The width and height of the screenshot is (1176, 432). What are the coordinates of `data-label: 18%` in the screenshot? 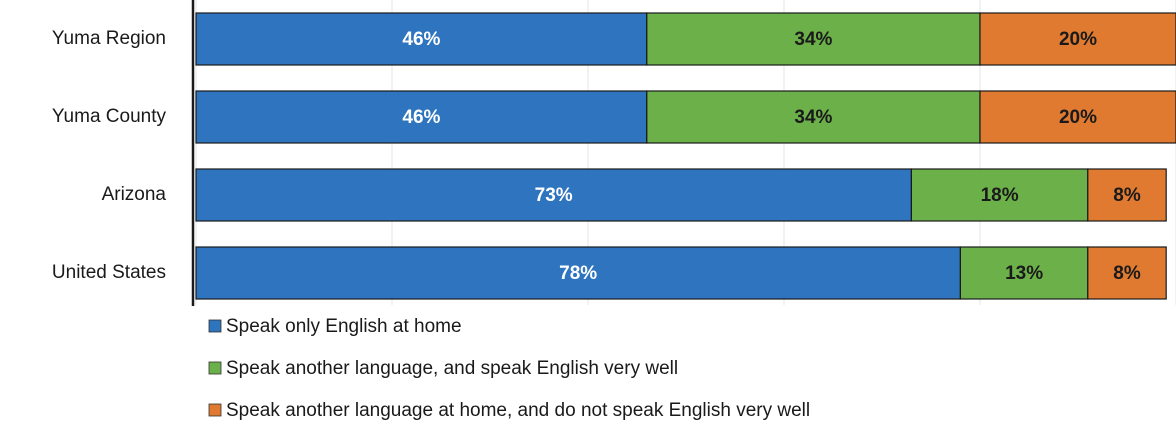 It's located at (1000, 195).